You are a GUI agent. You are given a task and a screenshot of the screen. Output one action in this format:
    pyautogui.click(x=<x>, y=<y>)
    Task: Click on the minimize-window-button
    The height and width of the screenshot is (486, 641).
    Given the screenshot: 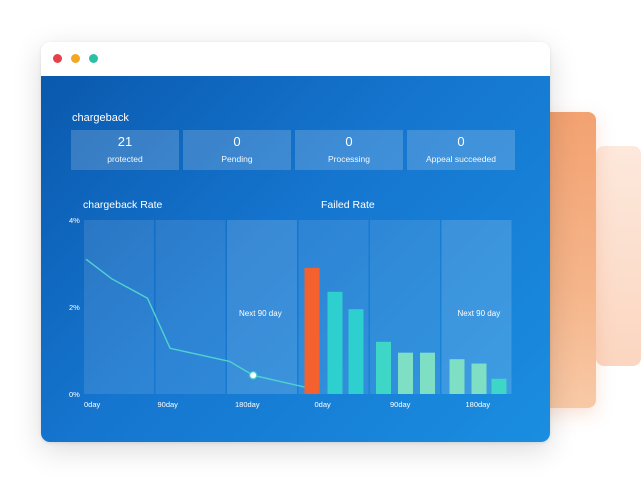 What is the action you would take?
    pyautogui.click(x=75, y=58)
    